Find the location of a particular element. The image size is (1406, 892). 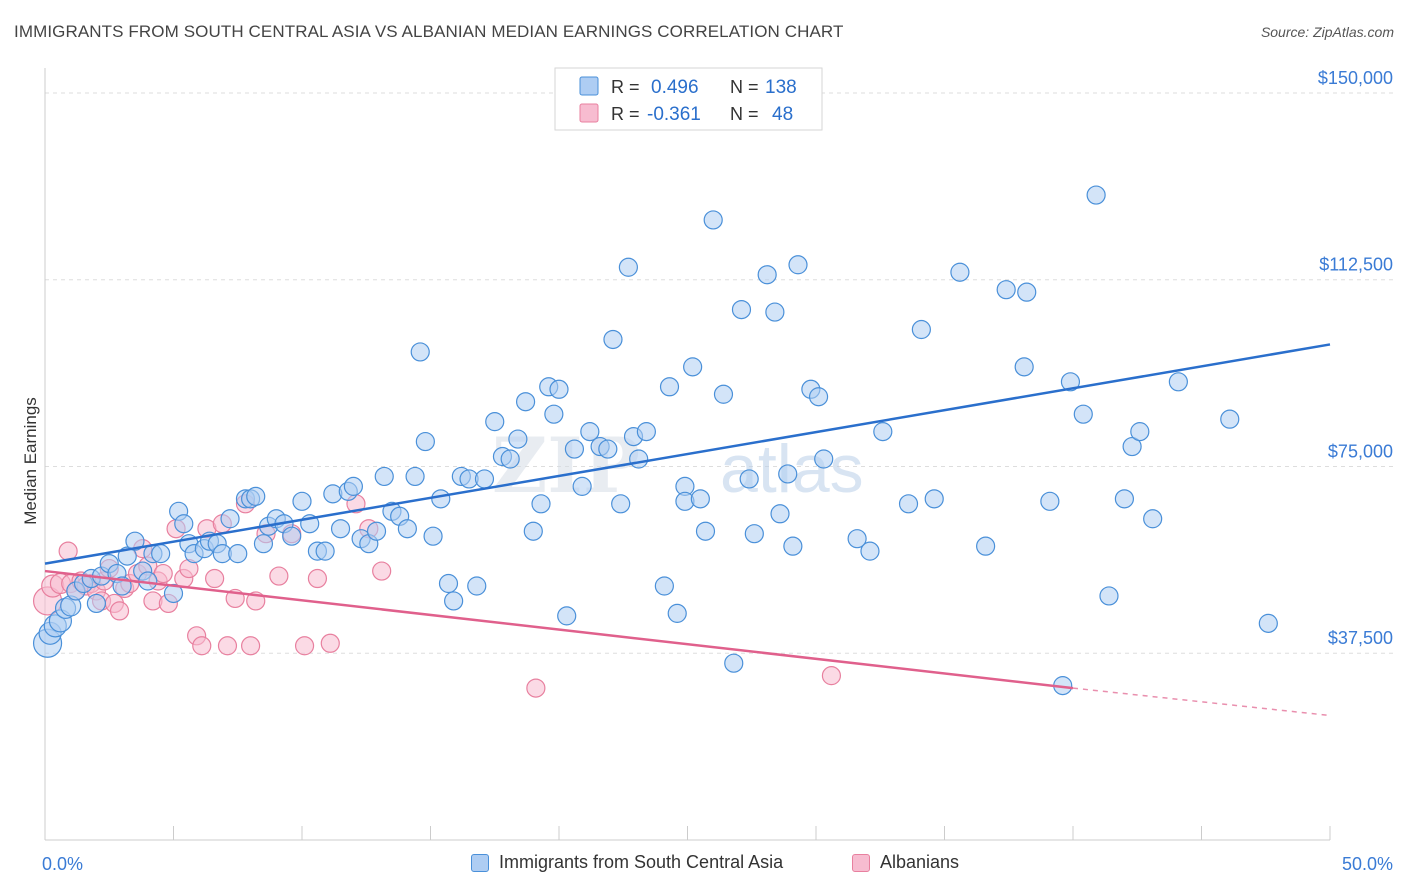

legend-r-label-blue: R = is located at coordinates (625, 87).